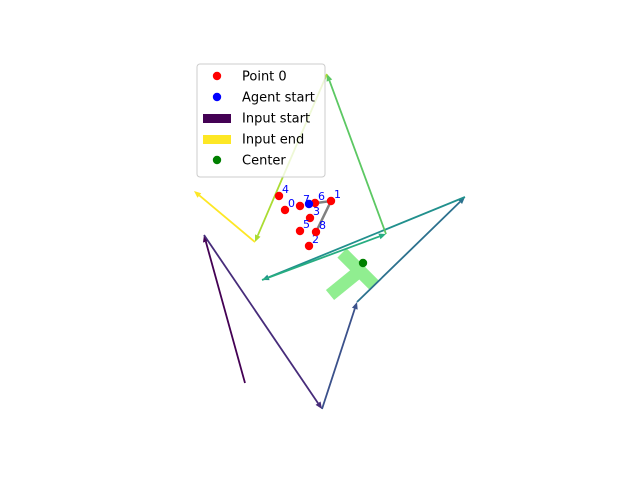 This screenshot has width=640, height=480. What do you see at coordinates (285, 189) in the screenshot?
I see `point-label-4: 4` at bounding box center [285, 189].